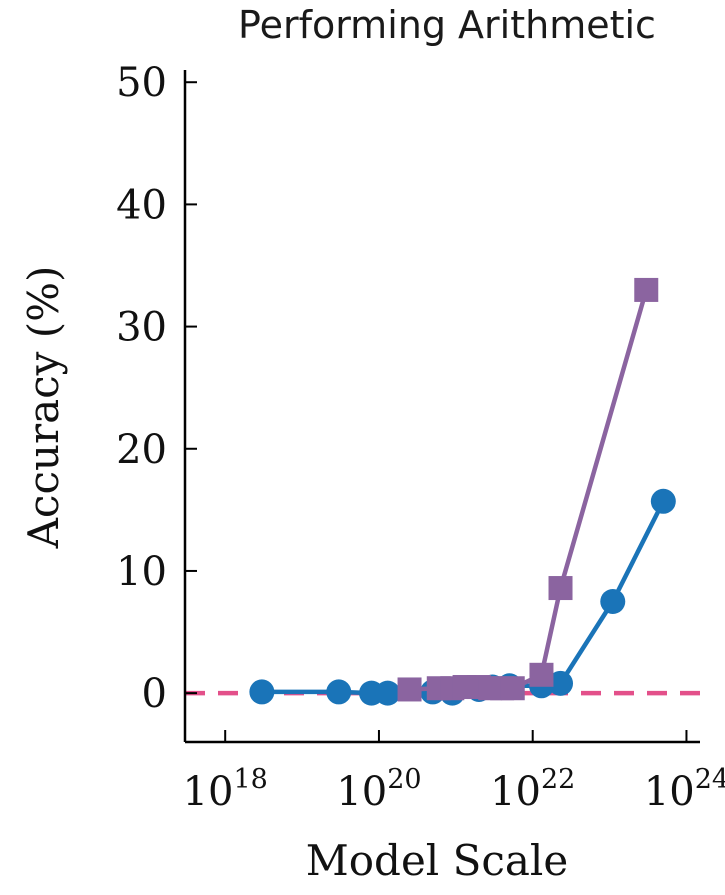  Describe the element at coordinates (141, 450) in the screenshot. I see `y-tick-label: 20` at that location.